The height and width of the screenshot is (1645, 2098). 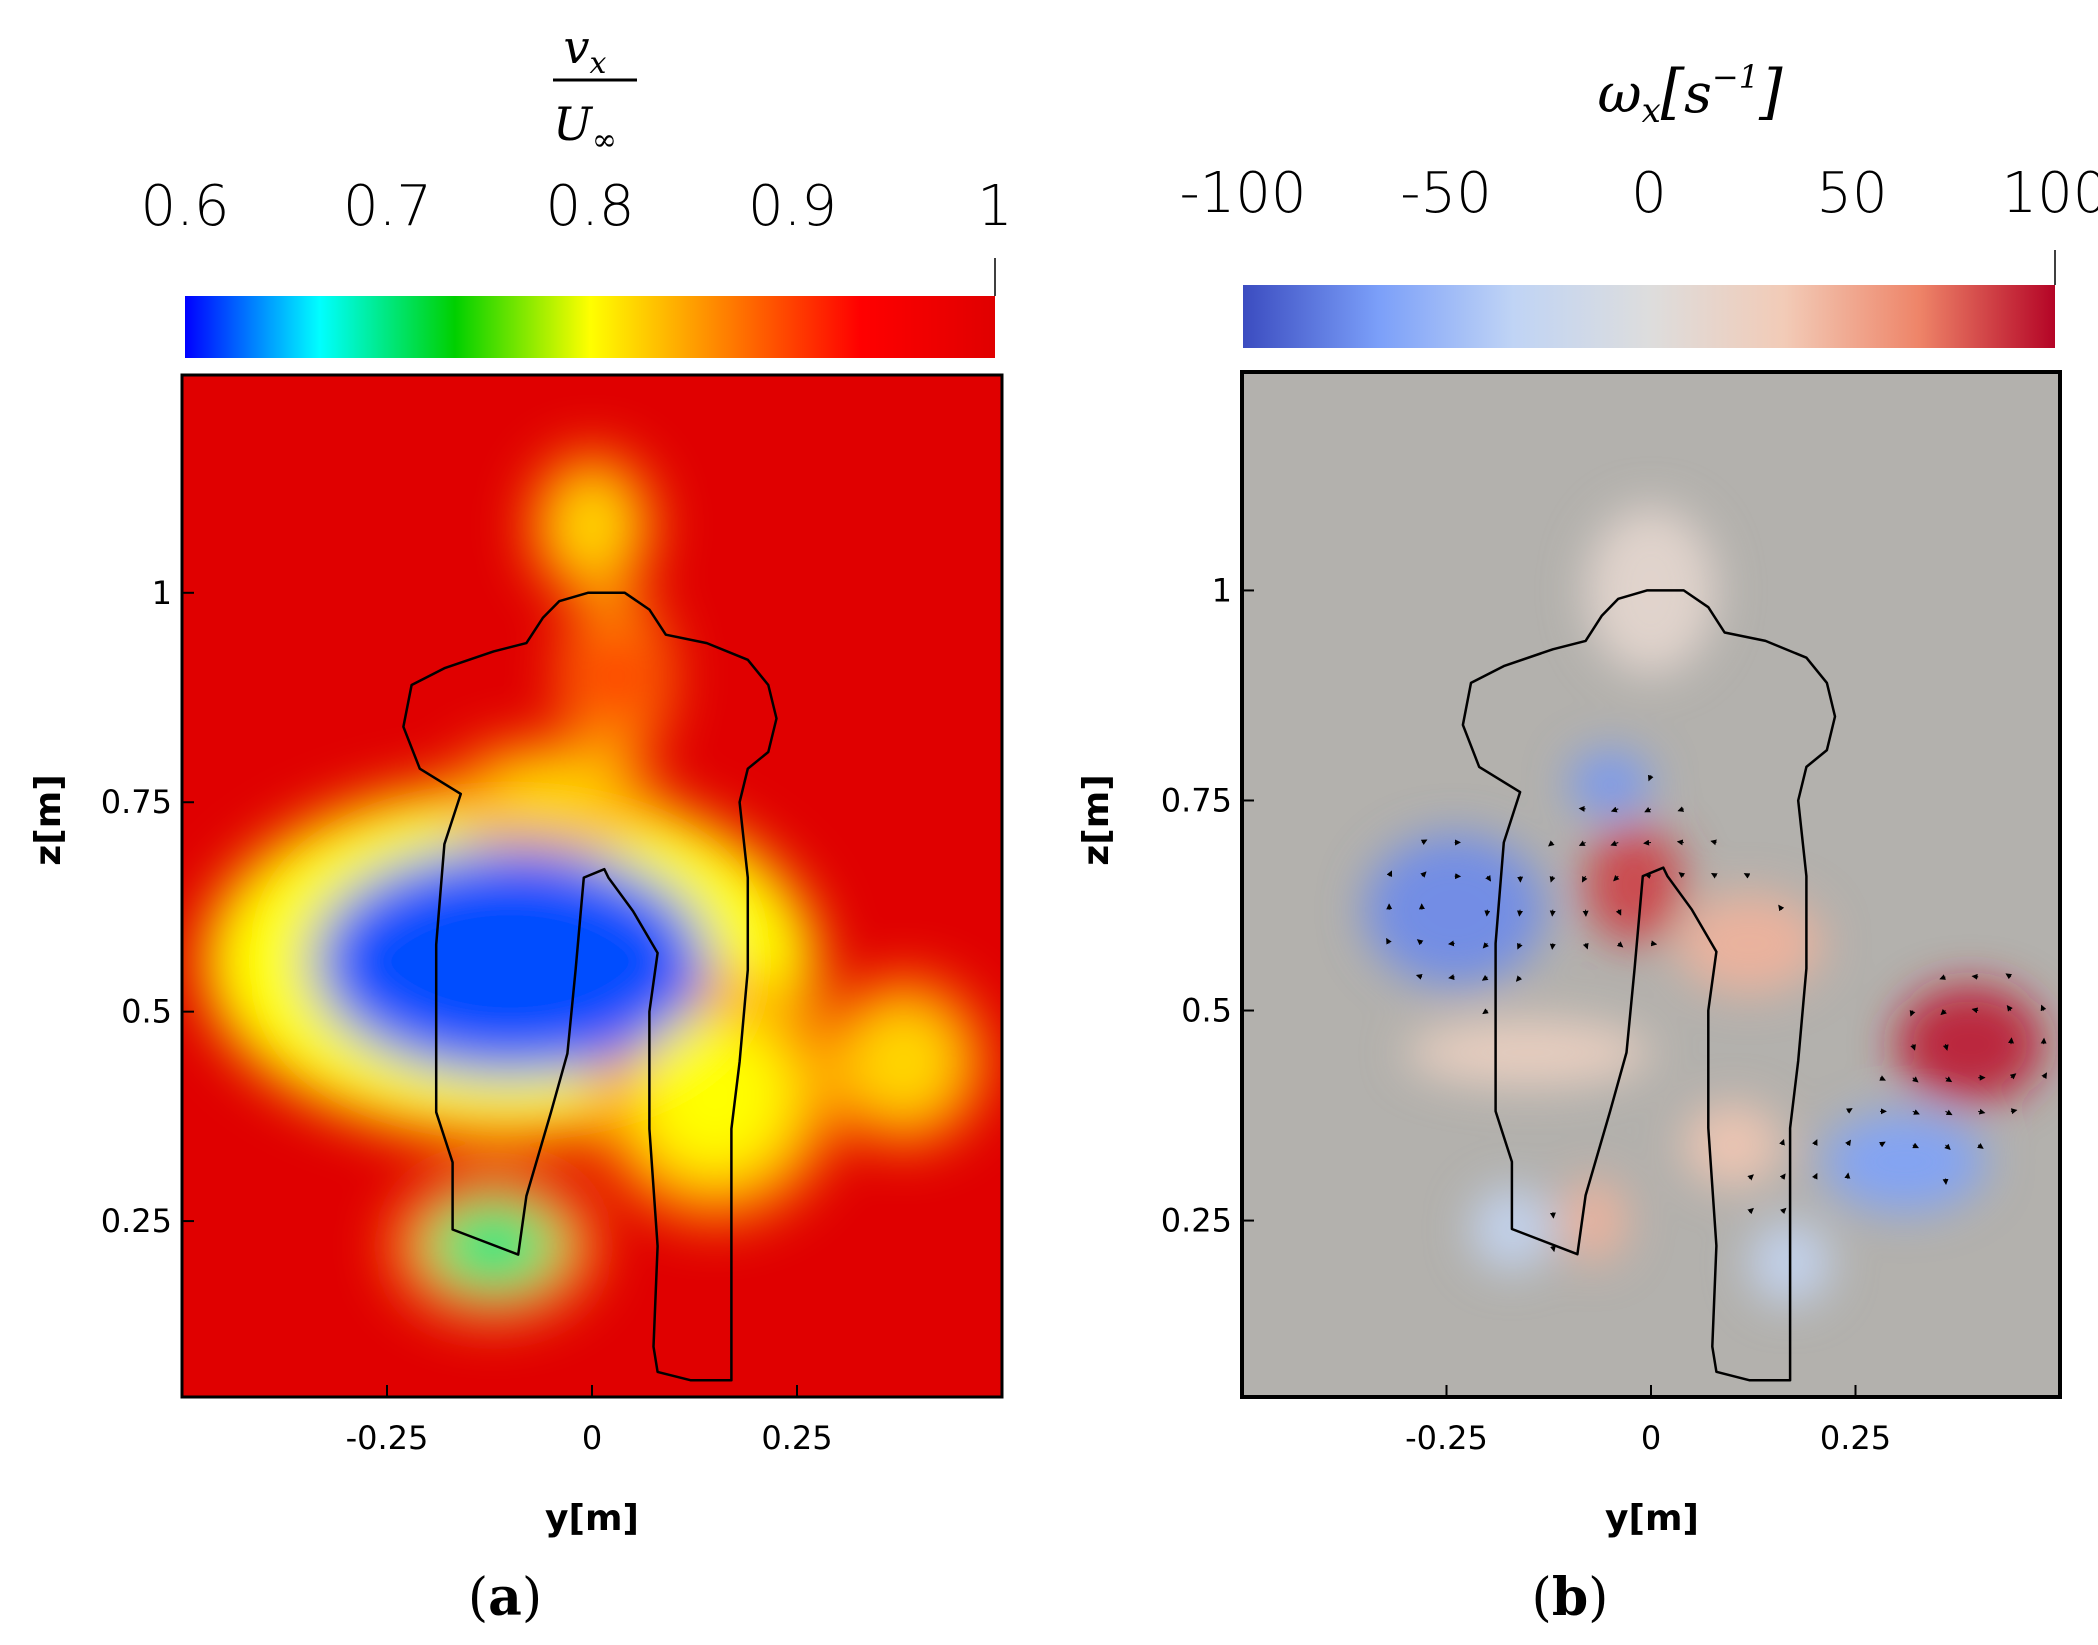 What do you see at coordinates (1242, 193) in the screenshot?
I see `colorbar-tick-label: -100` at bounding box center [1242, 193].